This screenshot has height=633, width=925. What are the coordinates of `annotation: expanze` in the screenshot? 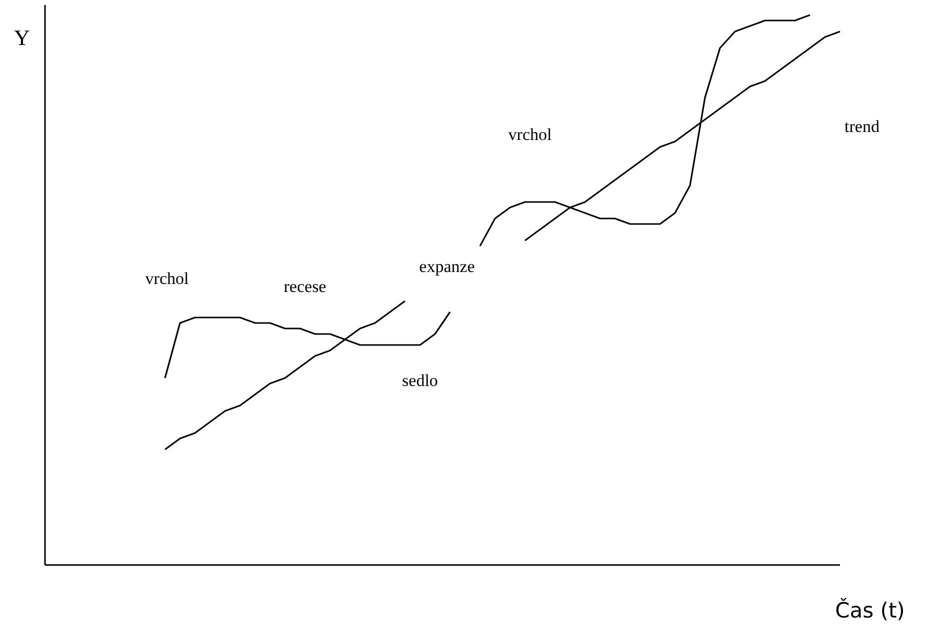 It's located at (447, 266).